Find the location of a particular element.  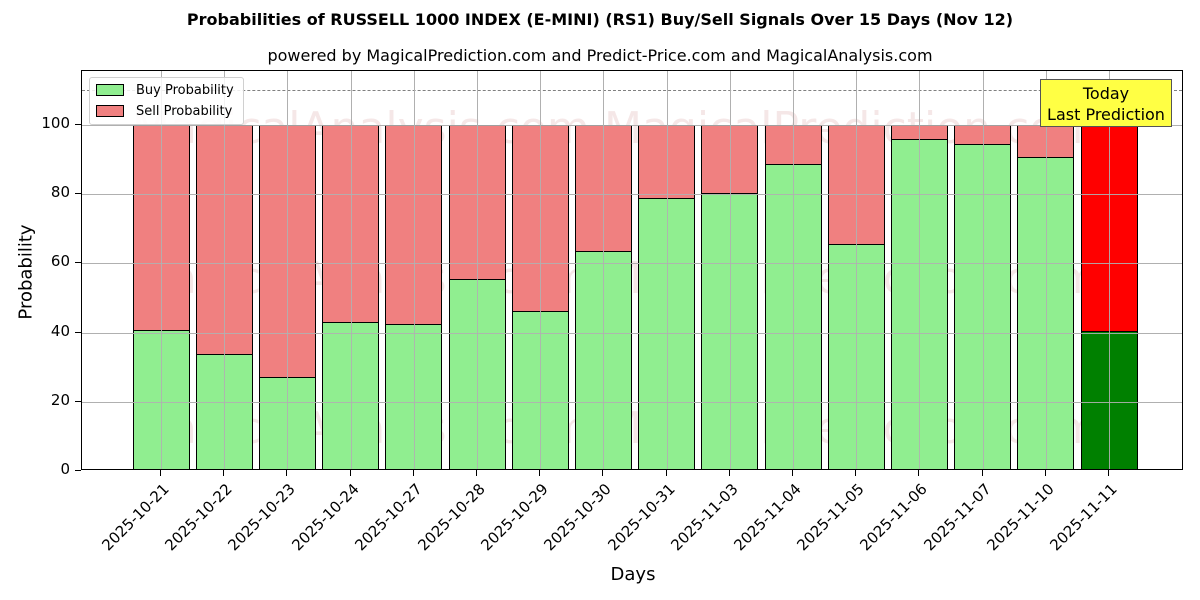

legend-item-sell: Sell Probability is located at coordinates (164, 111).